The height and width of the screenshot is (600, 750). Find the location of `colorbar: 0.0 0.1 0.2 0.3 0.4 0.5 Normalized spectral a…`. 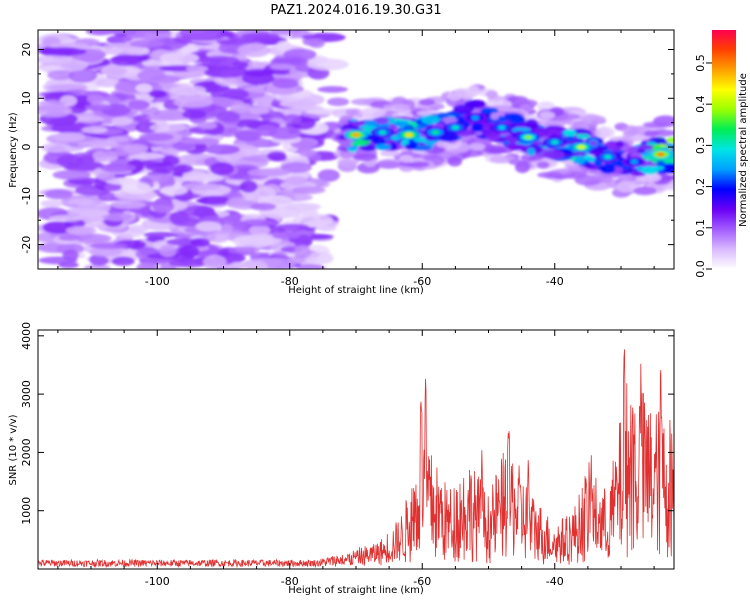

colorbar: 0.0 0.1 0.2 0.3 0.4 0.5 Normalized spectral a… is located at coordinates (721, 154).